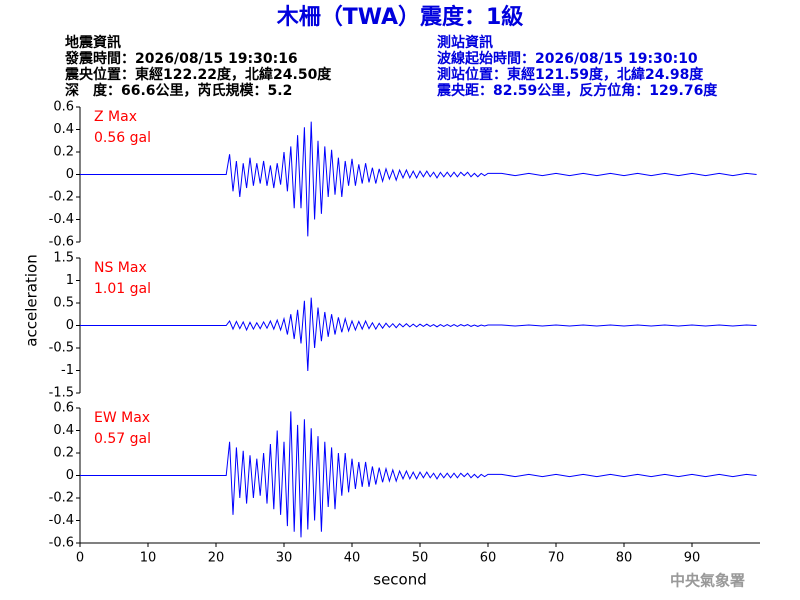  What do you see at coordinates (122, 138) in the screenshot?
I see `annotation: 0.56 gal` at bounding box center [122, 138].